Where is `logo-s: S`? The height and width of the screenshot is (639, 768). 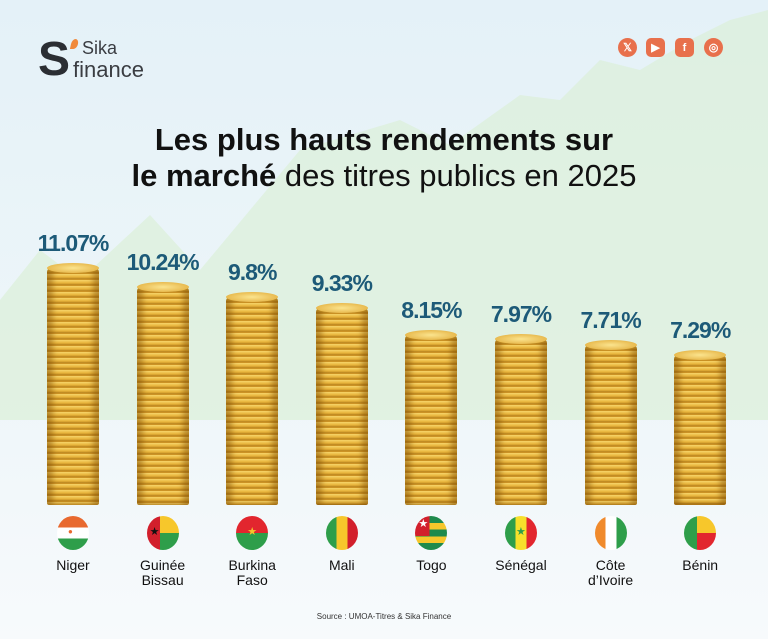
logo-s: S is located at coordinates (54, 59).